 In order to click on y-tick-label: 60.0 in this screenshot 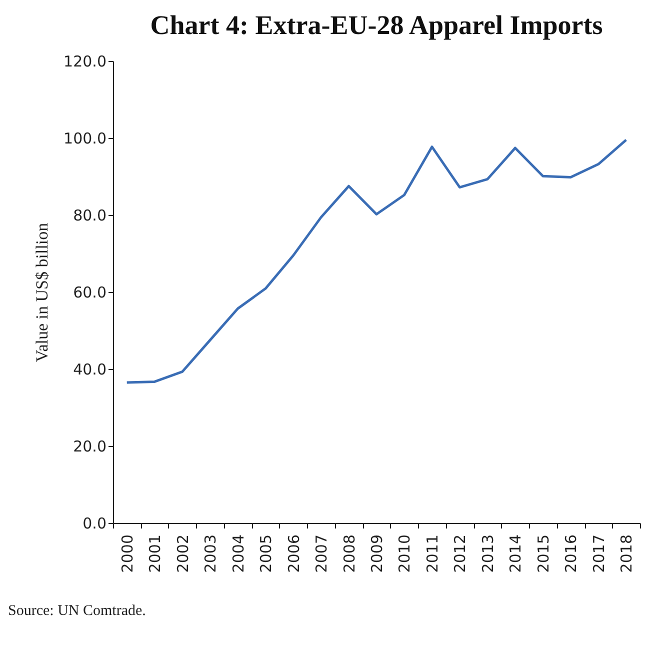, I will do `click(89, 293)`.